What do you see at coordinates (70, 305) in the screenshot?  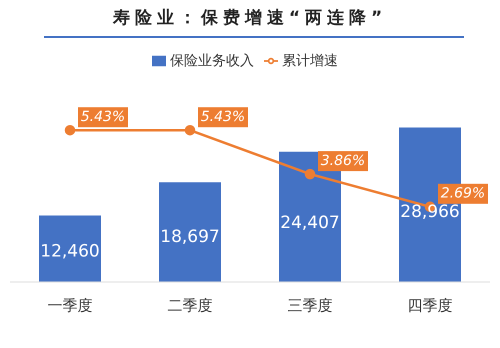 I see `x-tick-label: 一季度` at bounding box center [70, 305].